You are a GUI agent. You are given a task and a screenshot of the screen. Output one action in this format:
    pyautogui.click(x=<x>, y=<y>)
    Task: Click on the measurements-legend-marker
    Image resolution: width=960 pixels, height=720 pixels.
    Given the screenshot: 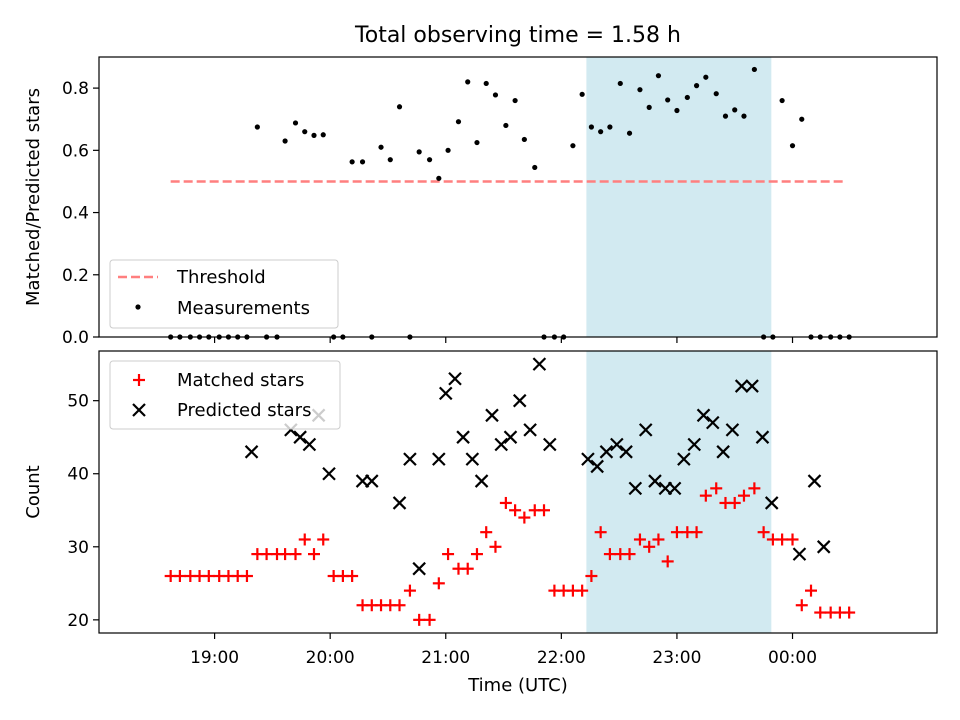 What is the action you would take?
    pyautogui.click(x=138, y=307)
    